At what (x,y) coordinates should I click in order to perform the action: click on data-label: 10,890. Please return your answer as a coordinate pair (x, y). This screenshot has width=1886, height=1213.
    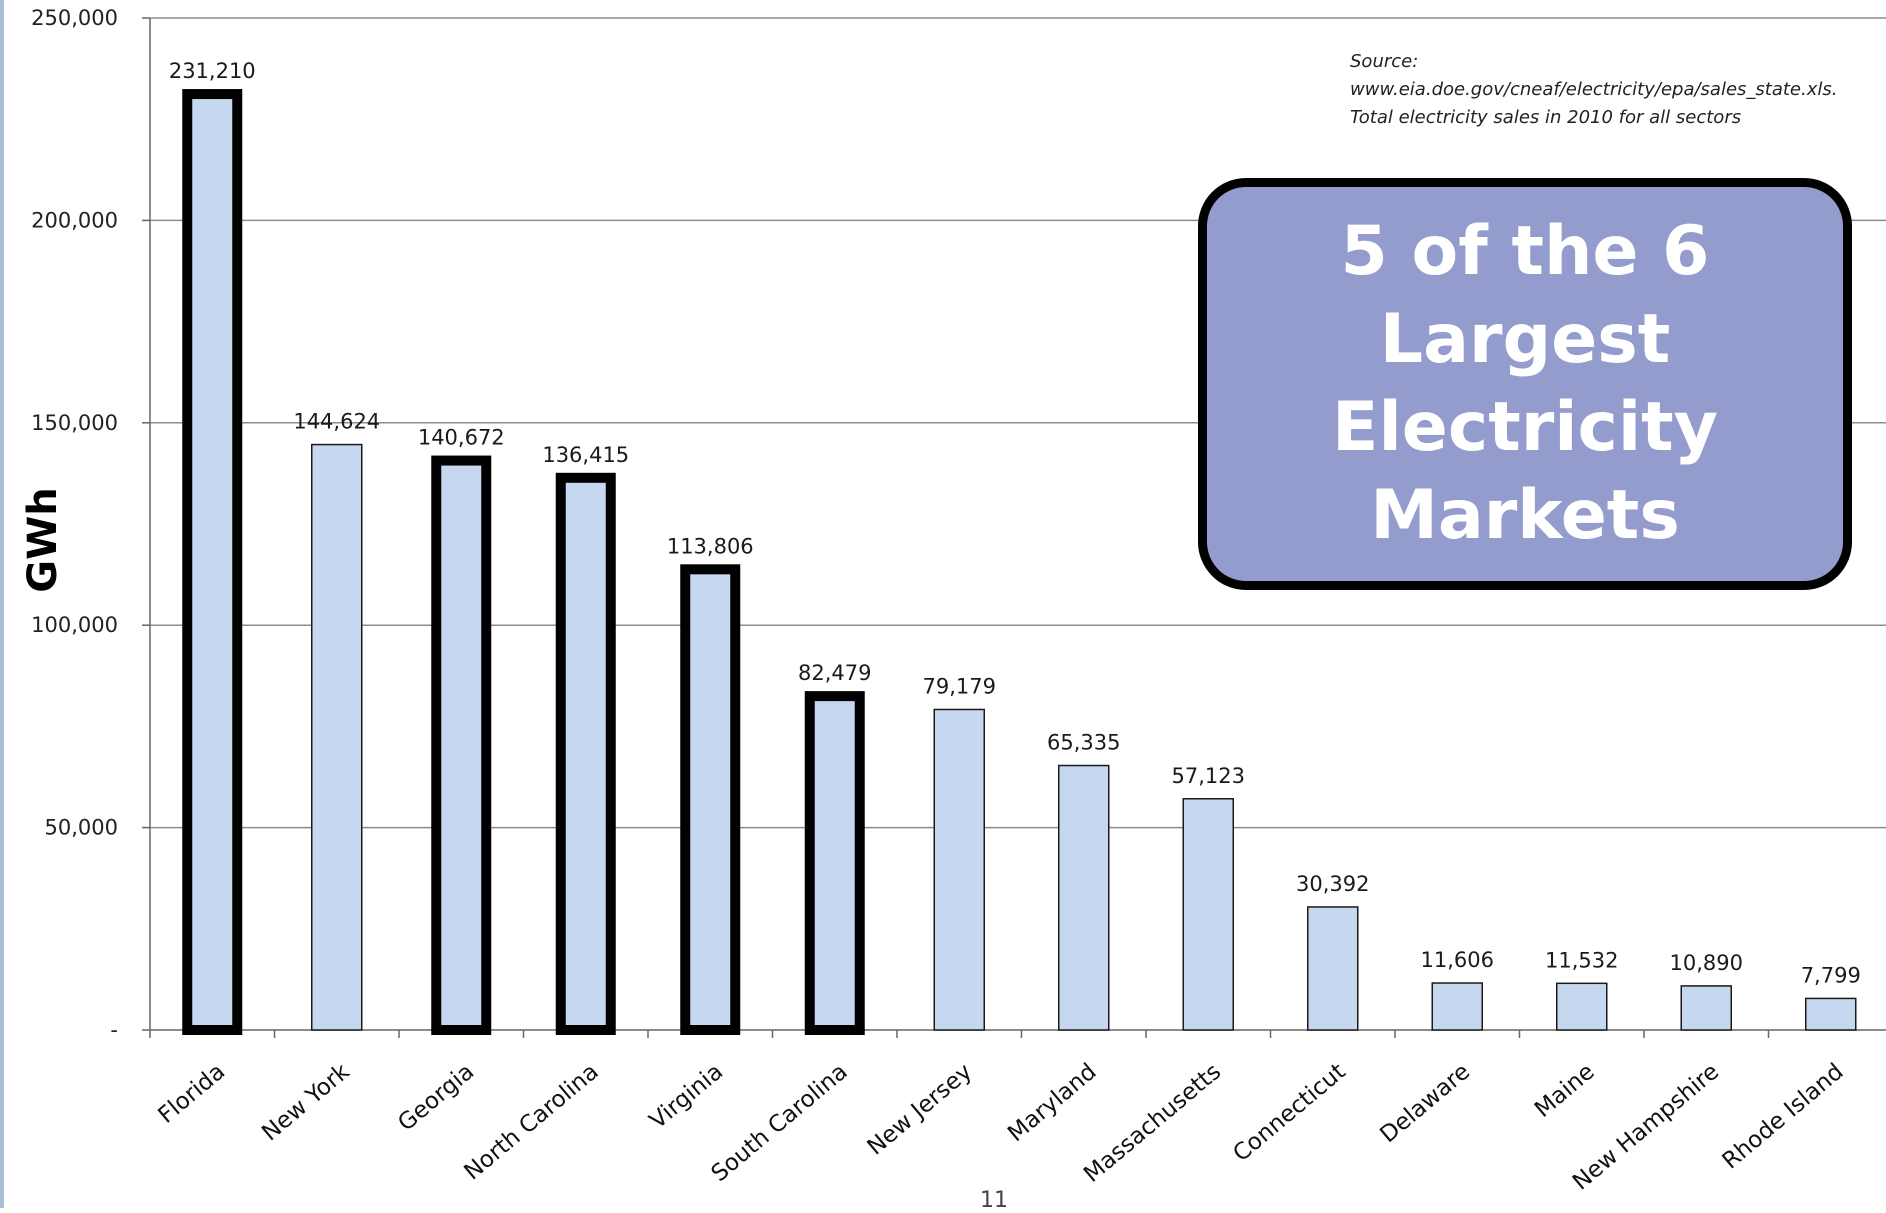
    Looking at the image, I should click on (1706, 963).